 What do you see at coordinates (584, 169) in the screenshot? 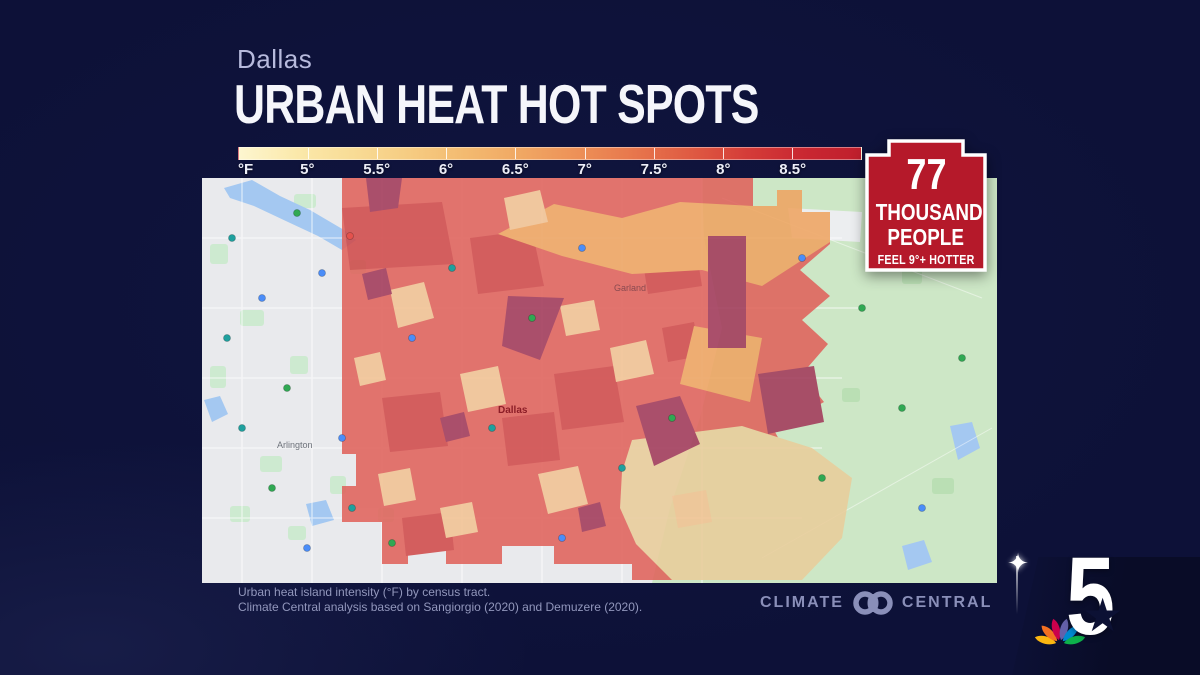
I see `legend-tick-label: 7°` at bounding box center [584, 169].